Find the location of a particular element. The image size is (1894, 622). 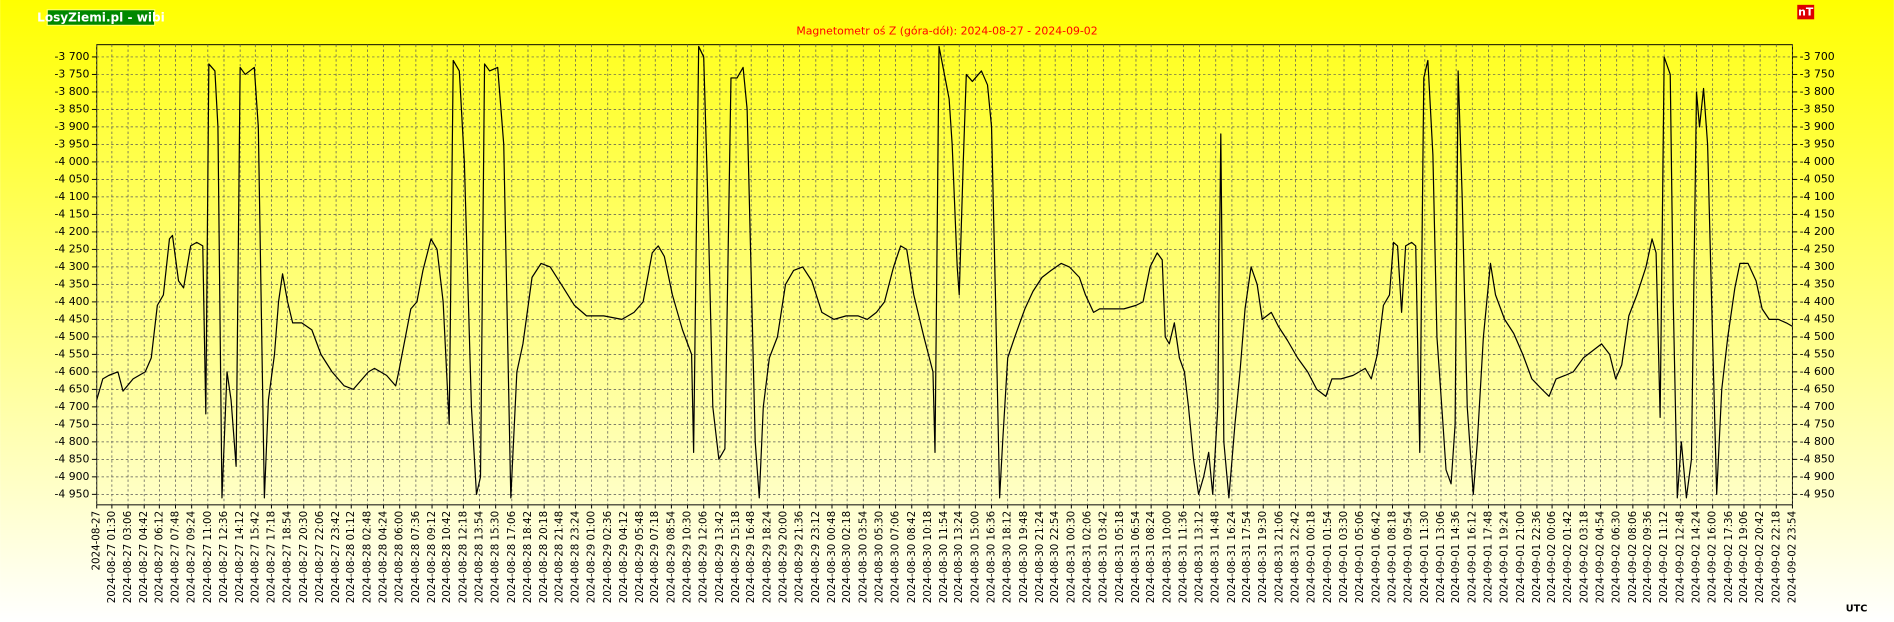

x-tick-label: 2024-08-27 14:12 is located at coordinates (240, 557).